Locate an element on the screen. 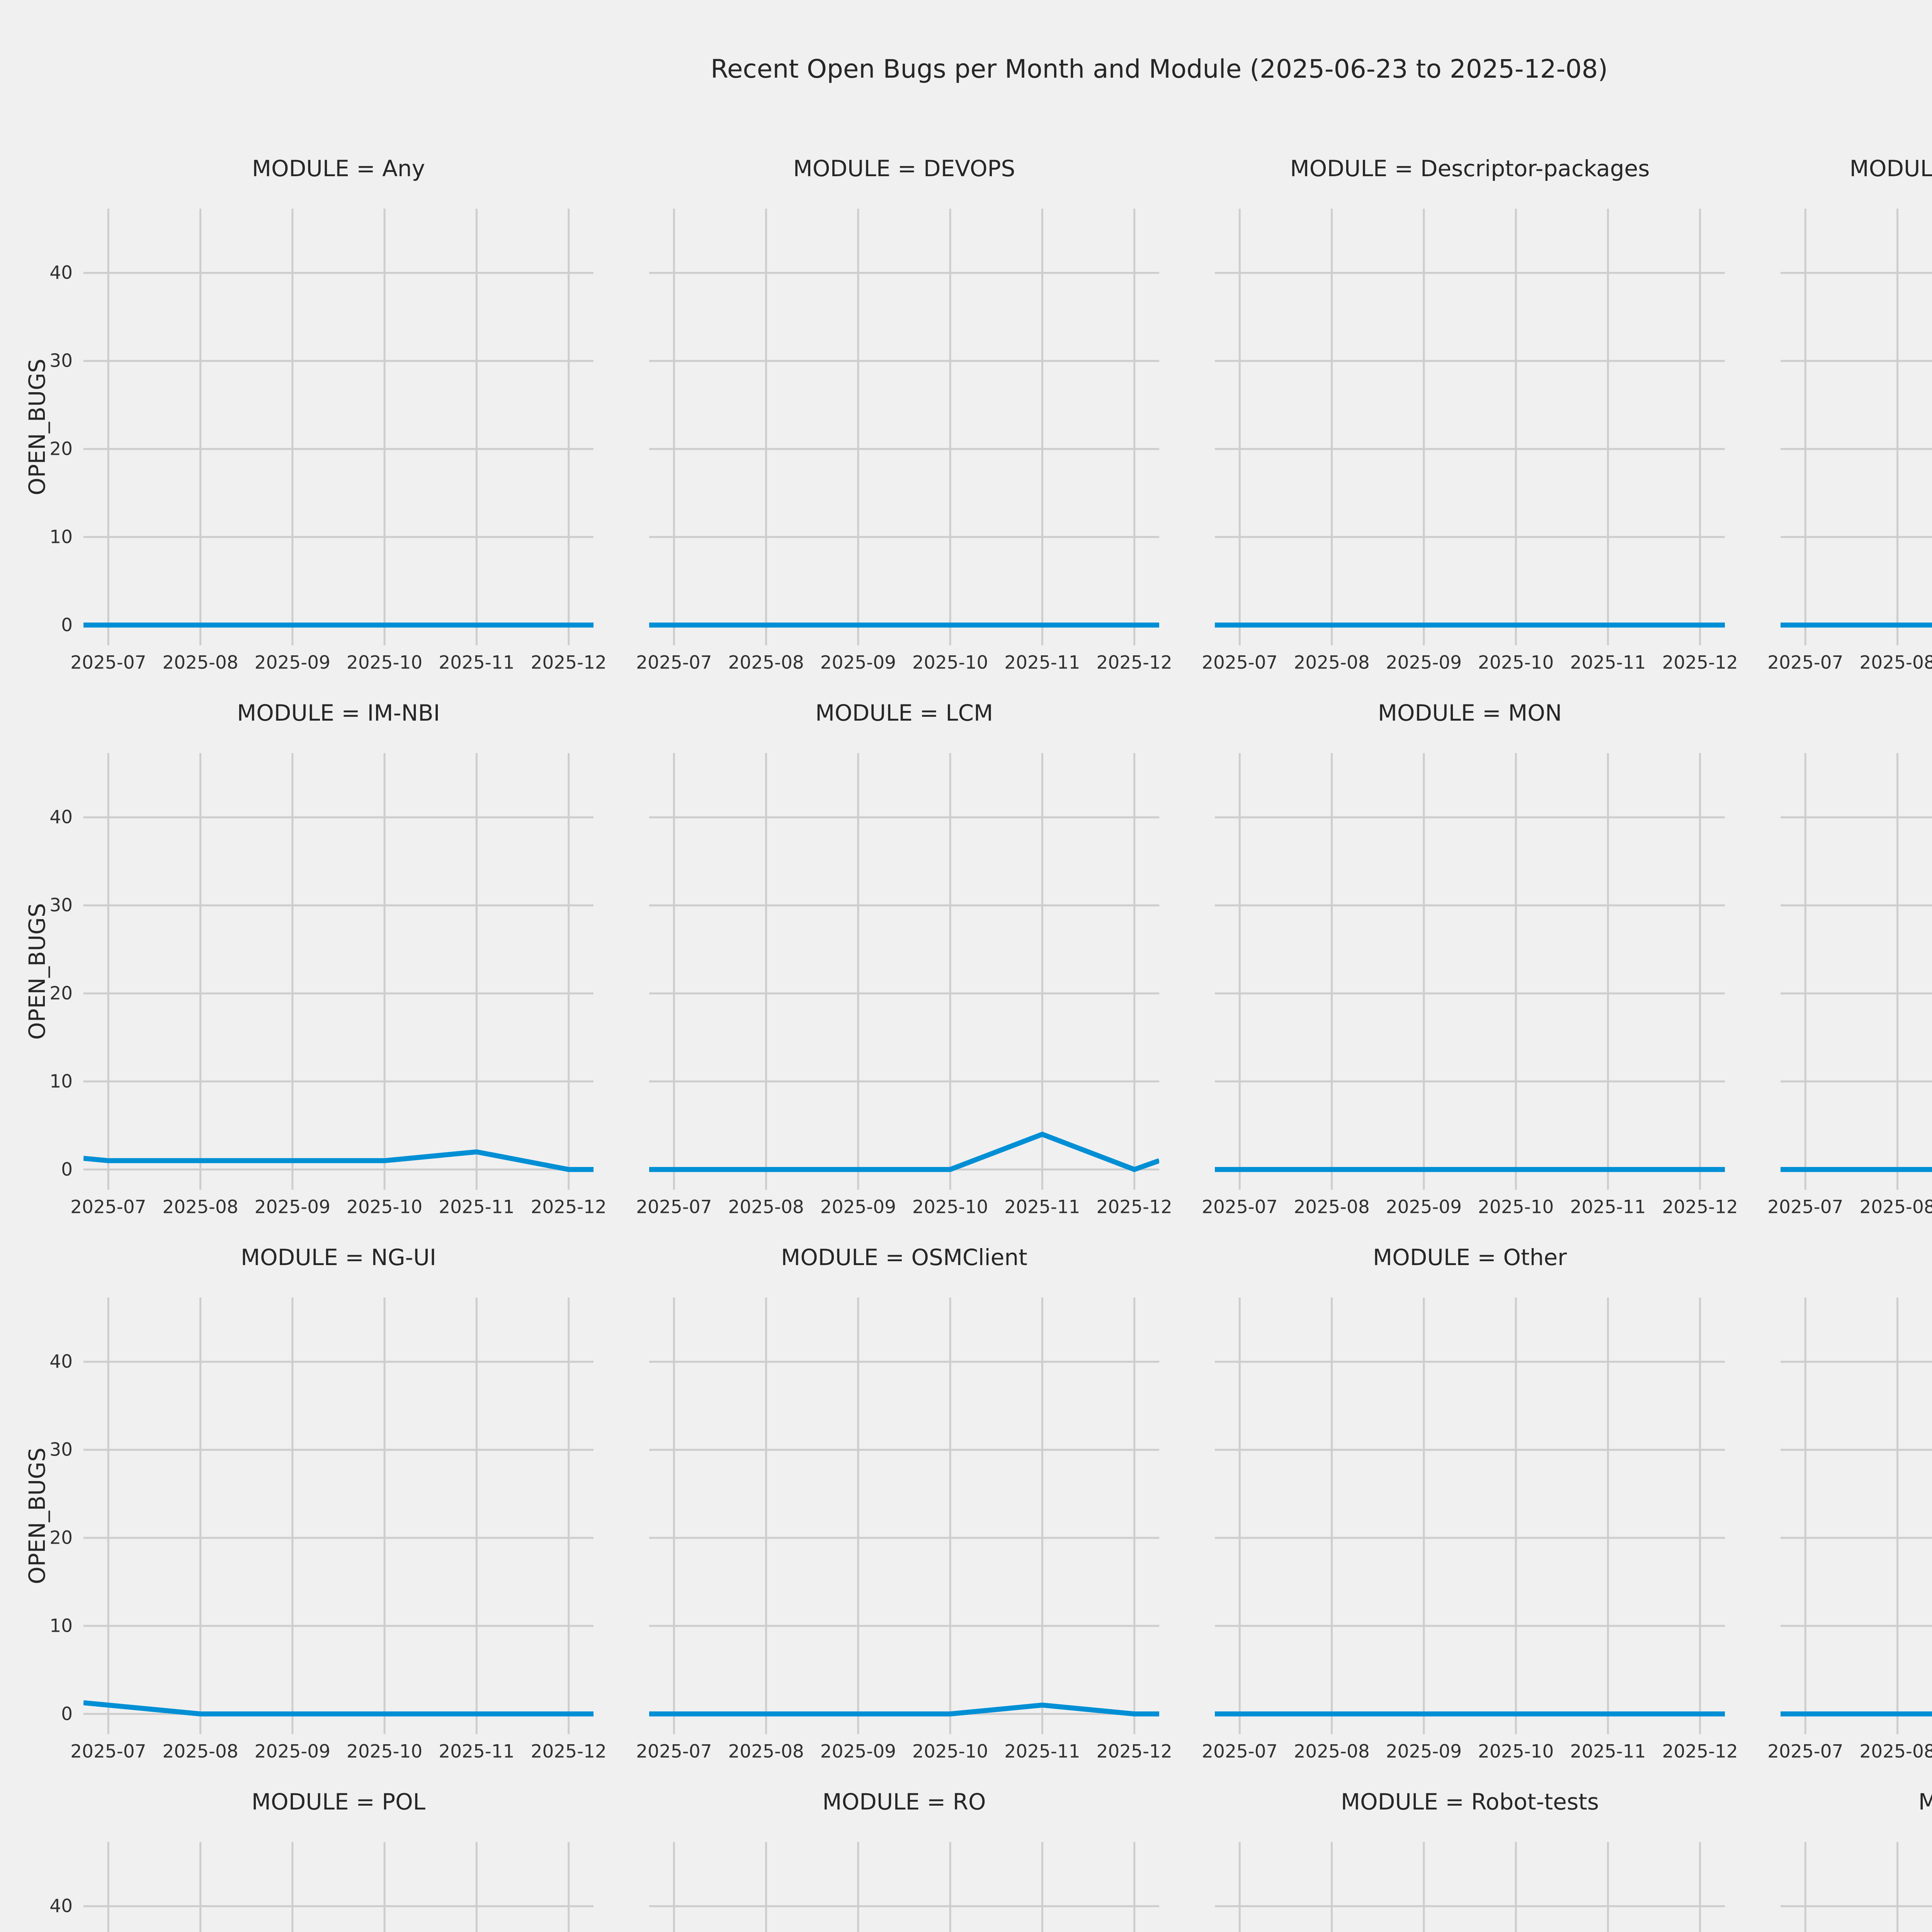 This screenshot has width=1932, height=1932. facet-title: MODULE = IM-NBI is located at coordinates (339, 713).